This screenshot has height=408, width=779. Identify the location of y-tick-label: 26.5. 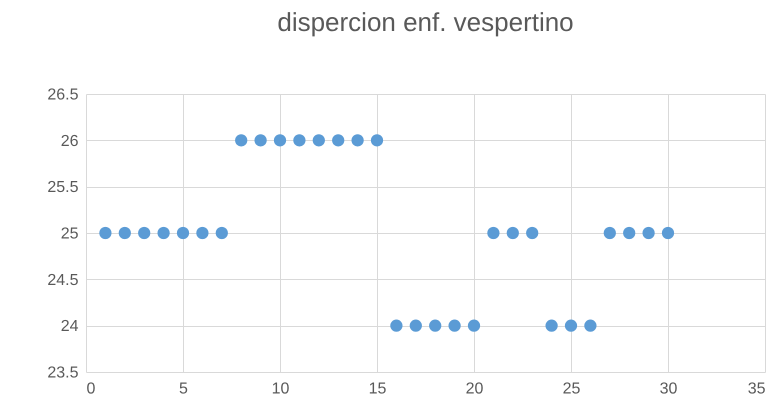
(63, 95).